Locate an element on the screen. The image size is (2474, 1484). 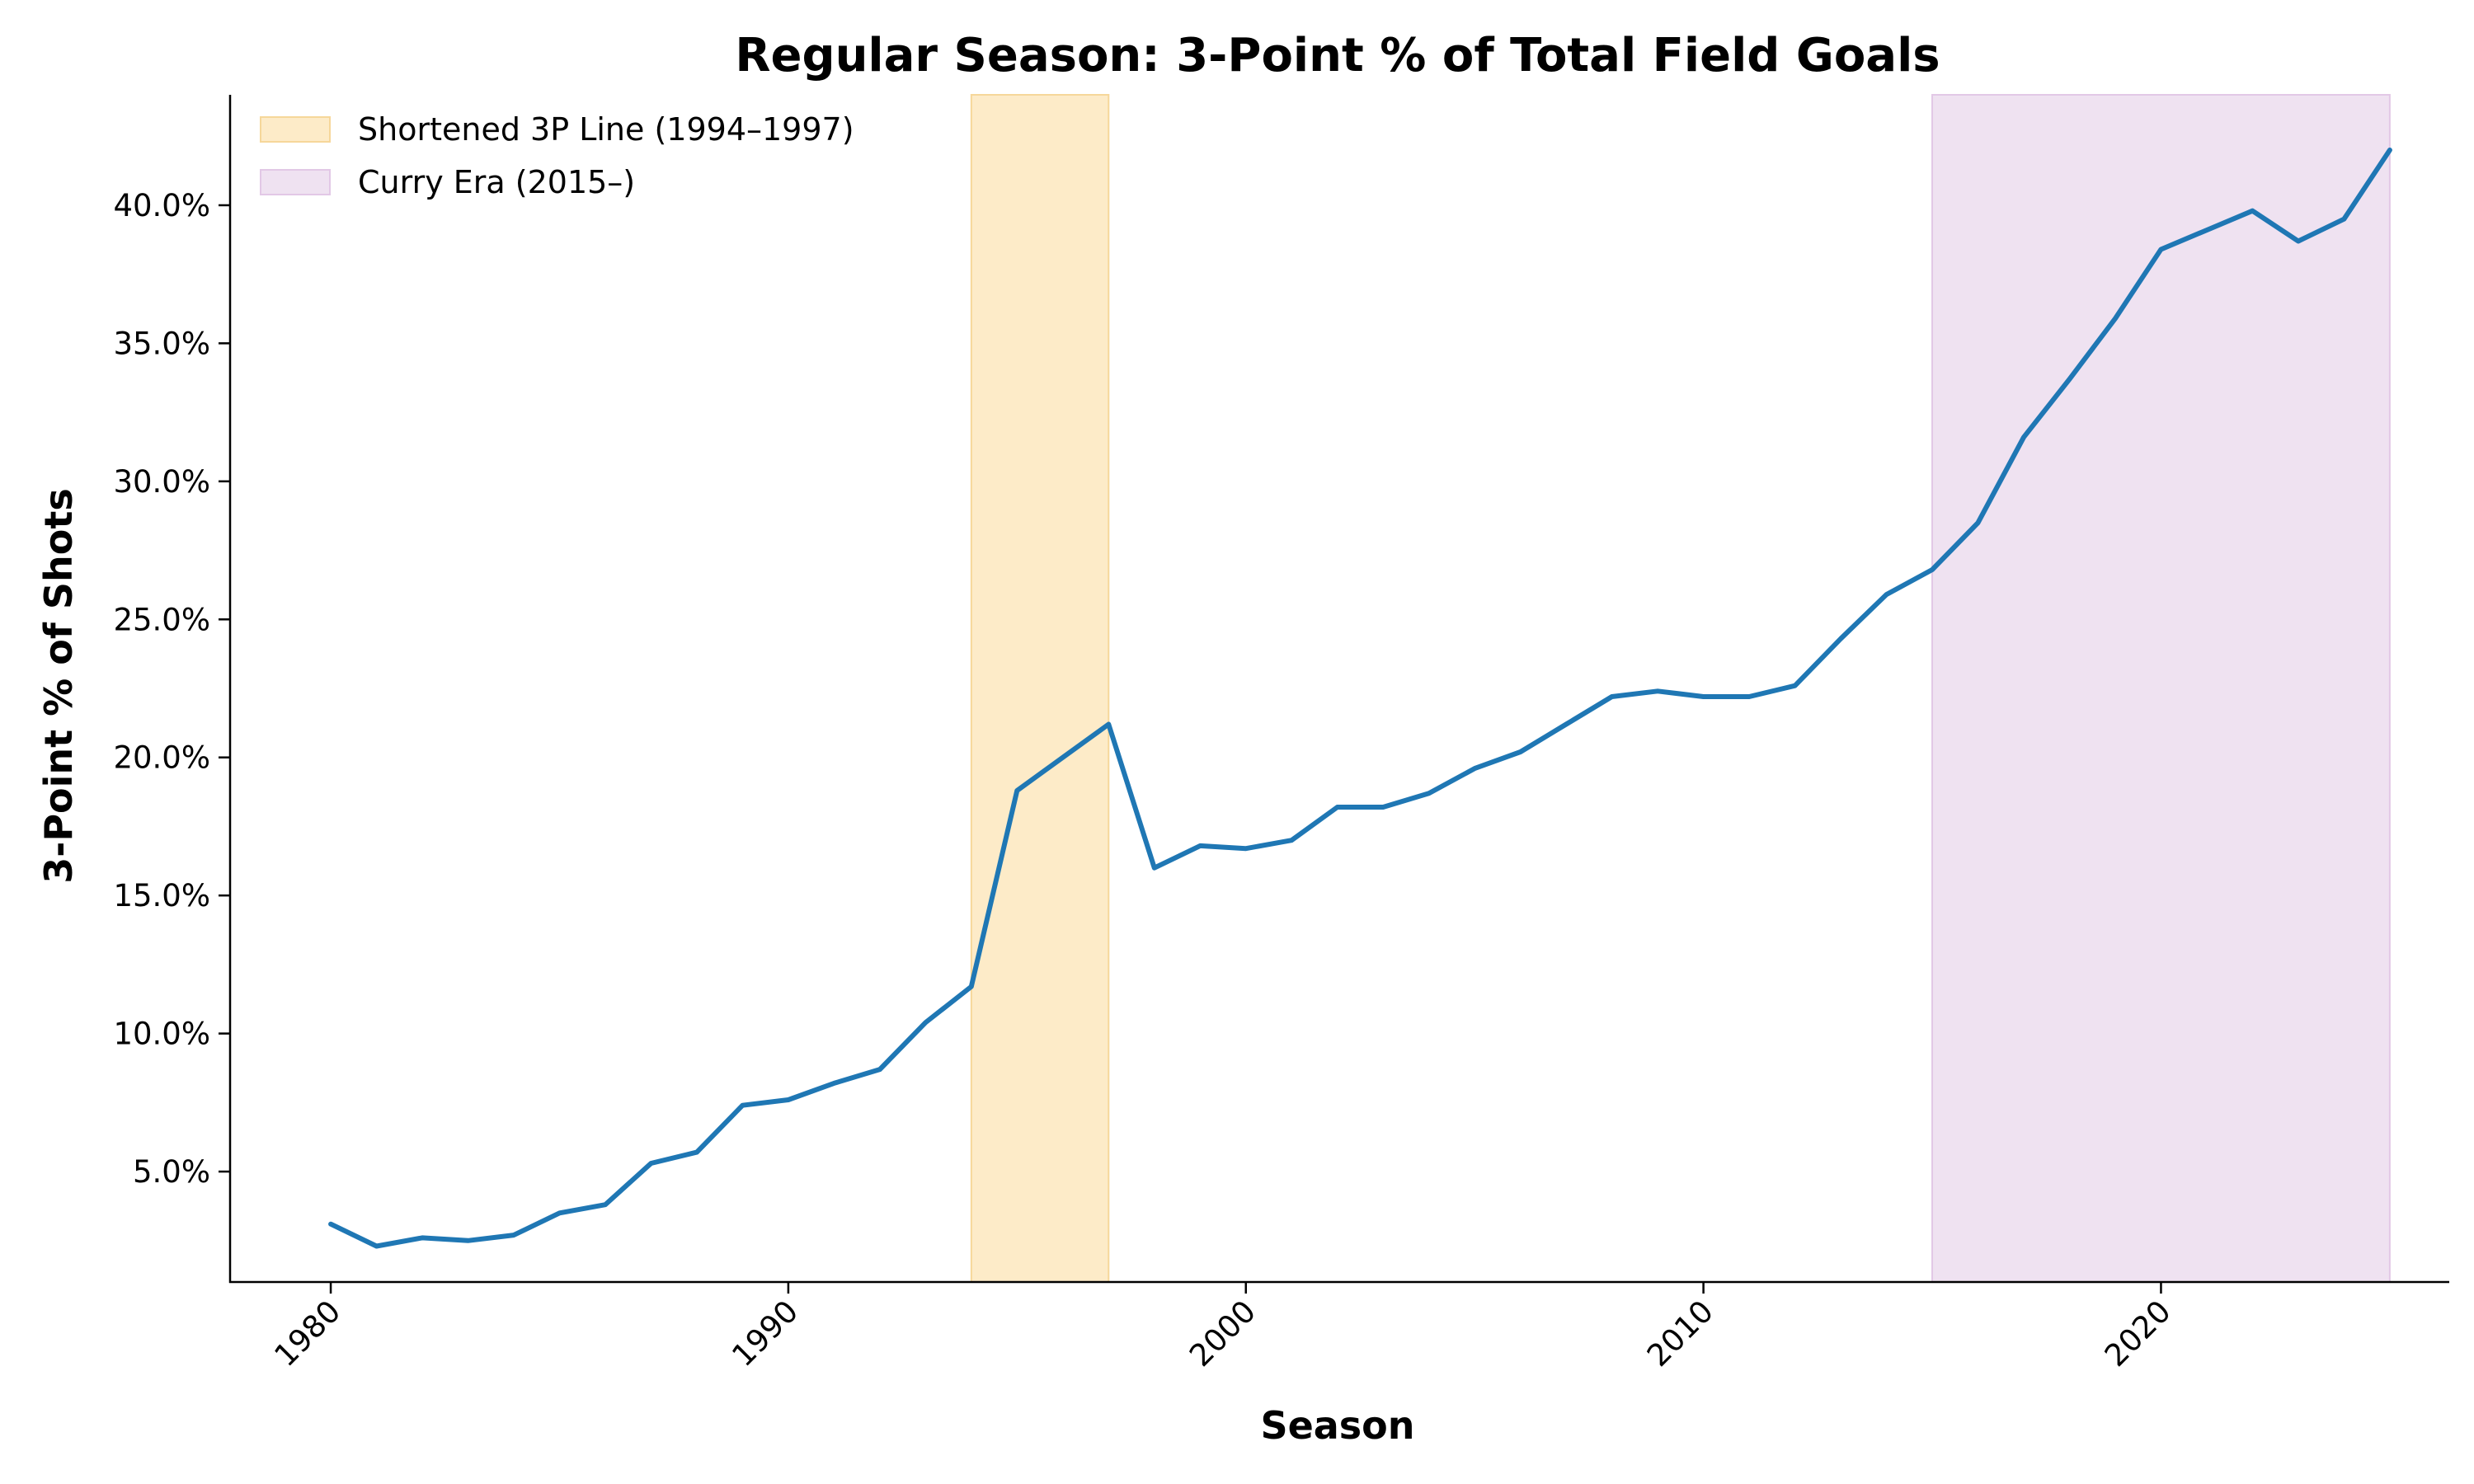
y-tick-label: 10.0% is located at coordinates (161, 1034).